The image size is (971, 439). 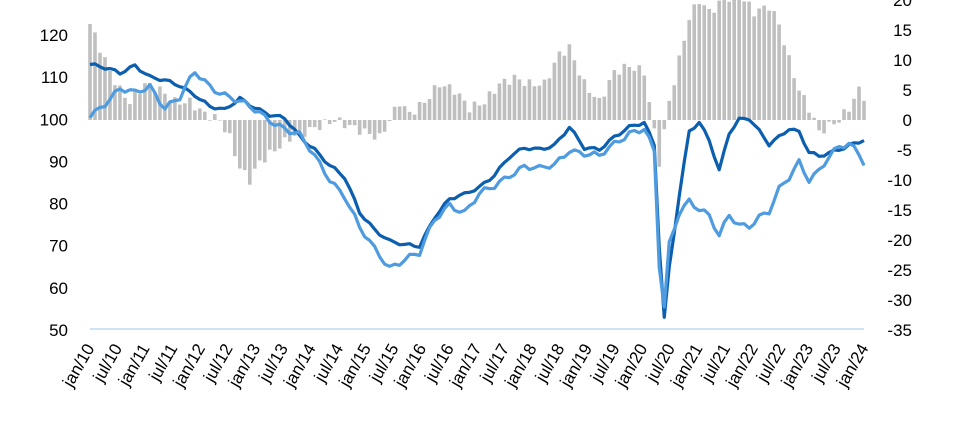 What do you see at coordinates (58, 161) in the screenshot?
I see `y-left-tick-label: 90` at bounding box center [58, 161].